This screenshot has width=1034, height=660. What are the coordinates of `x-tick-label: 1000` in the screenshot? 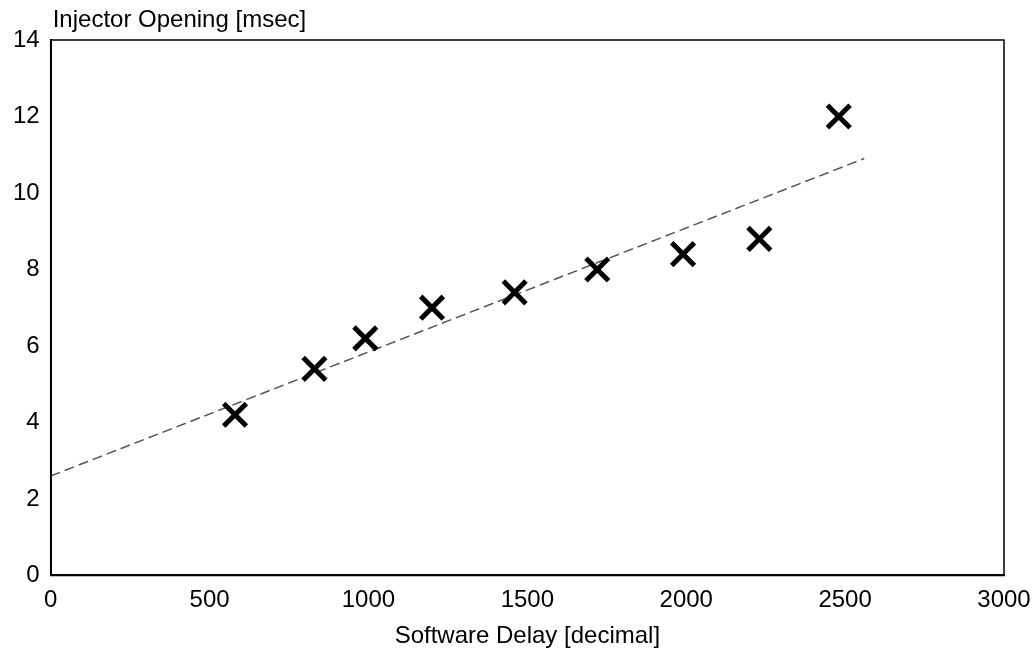 It's located at (368, 599).